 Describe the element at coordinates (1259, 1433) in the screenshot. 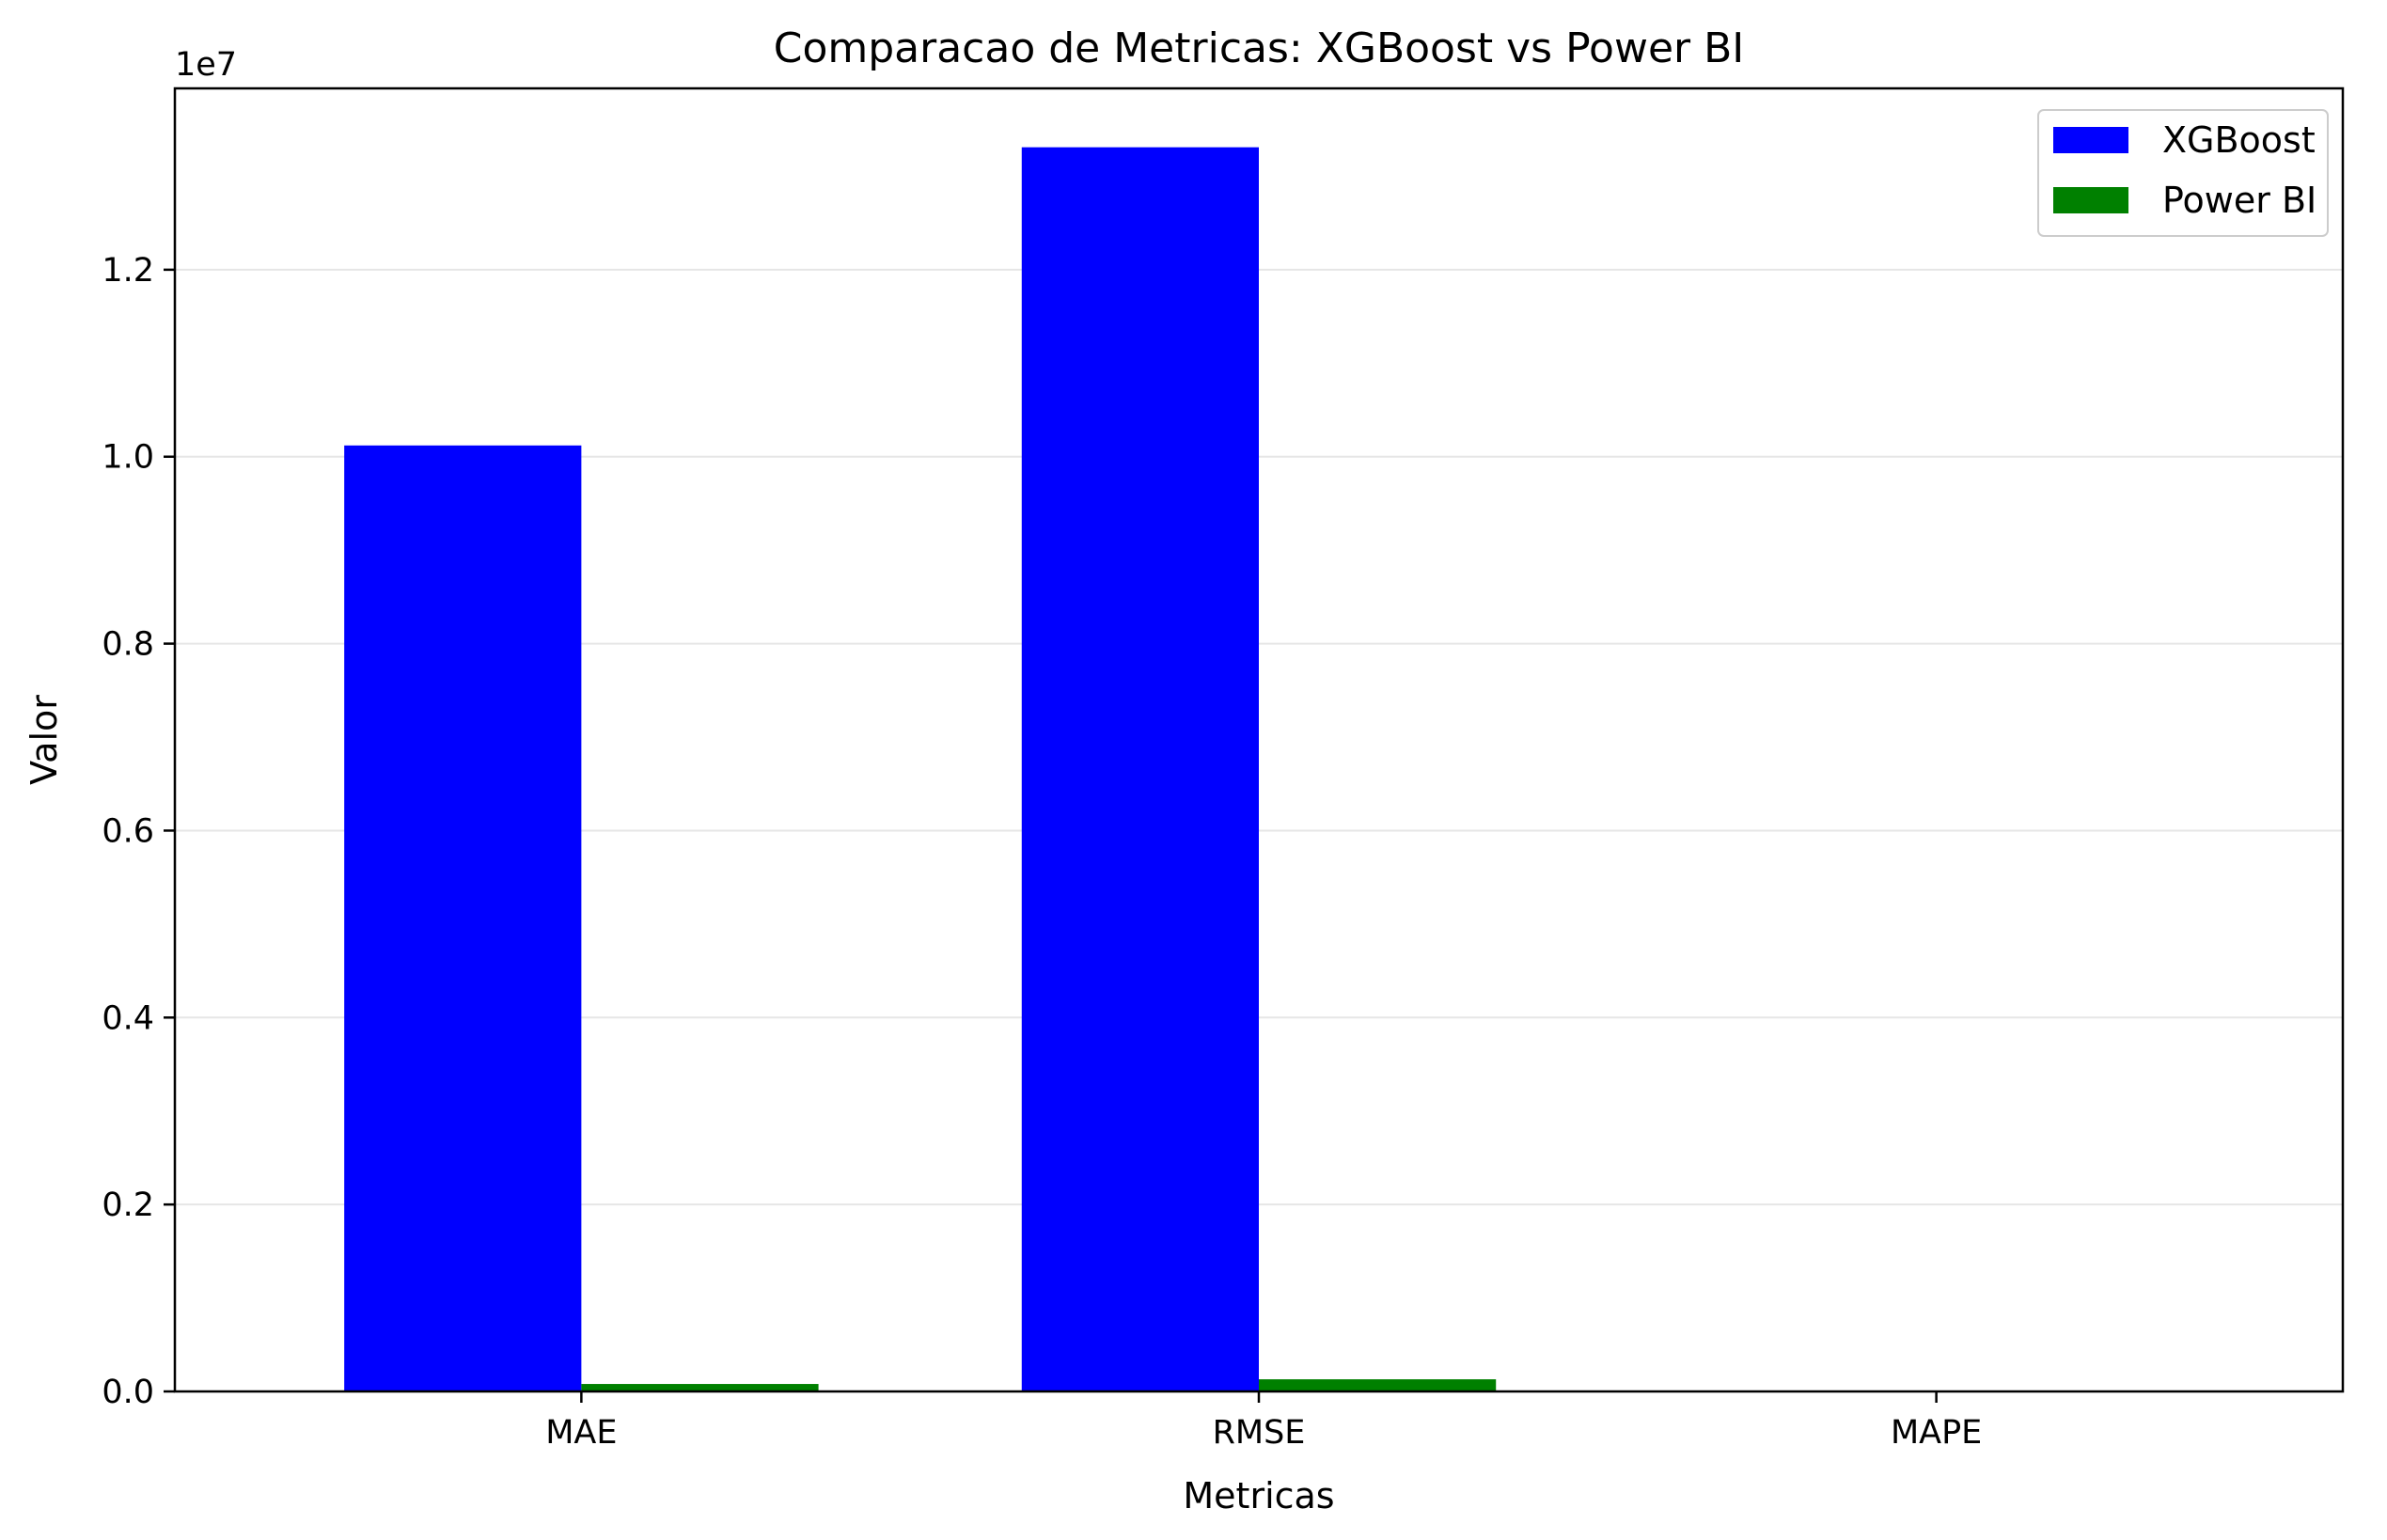

I see `x-tick-label-rmse: RMSE` at that location.